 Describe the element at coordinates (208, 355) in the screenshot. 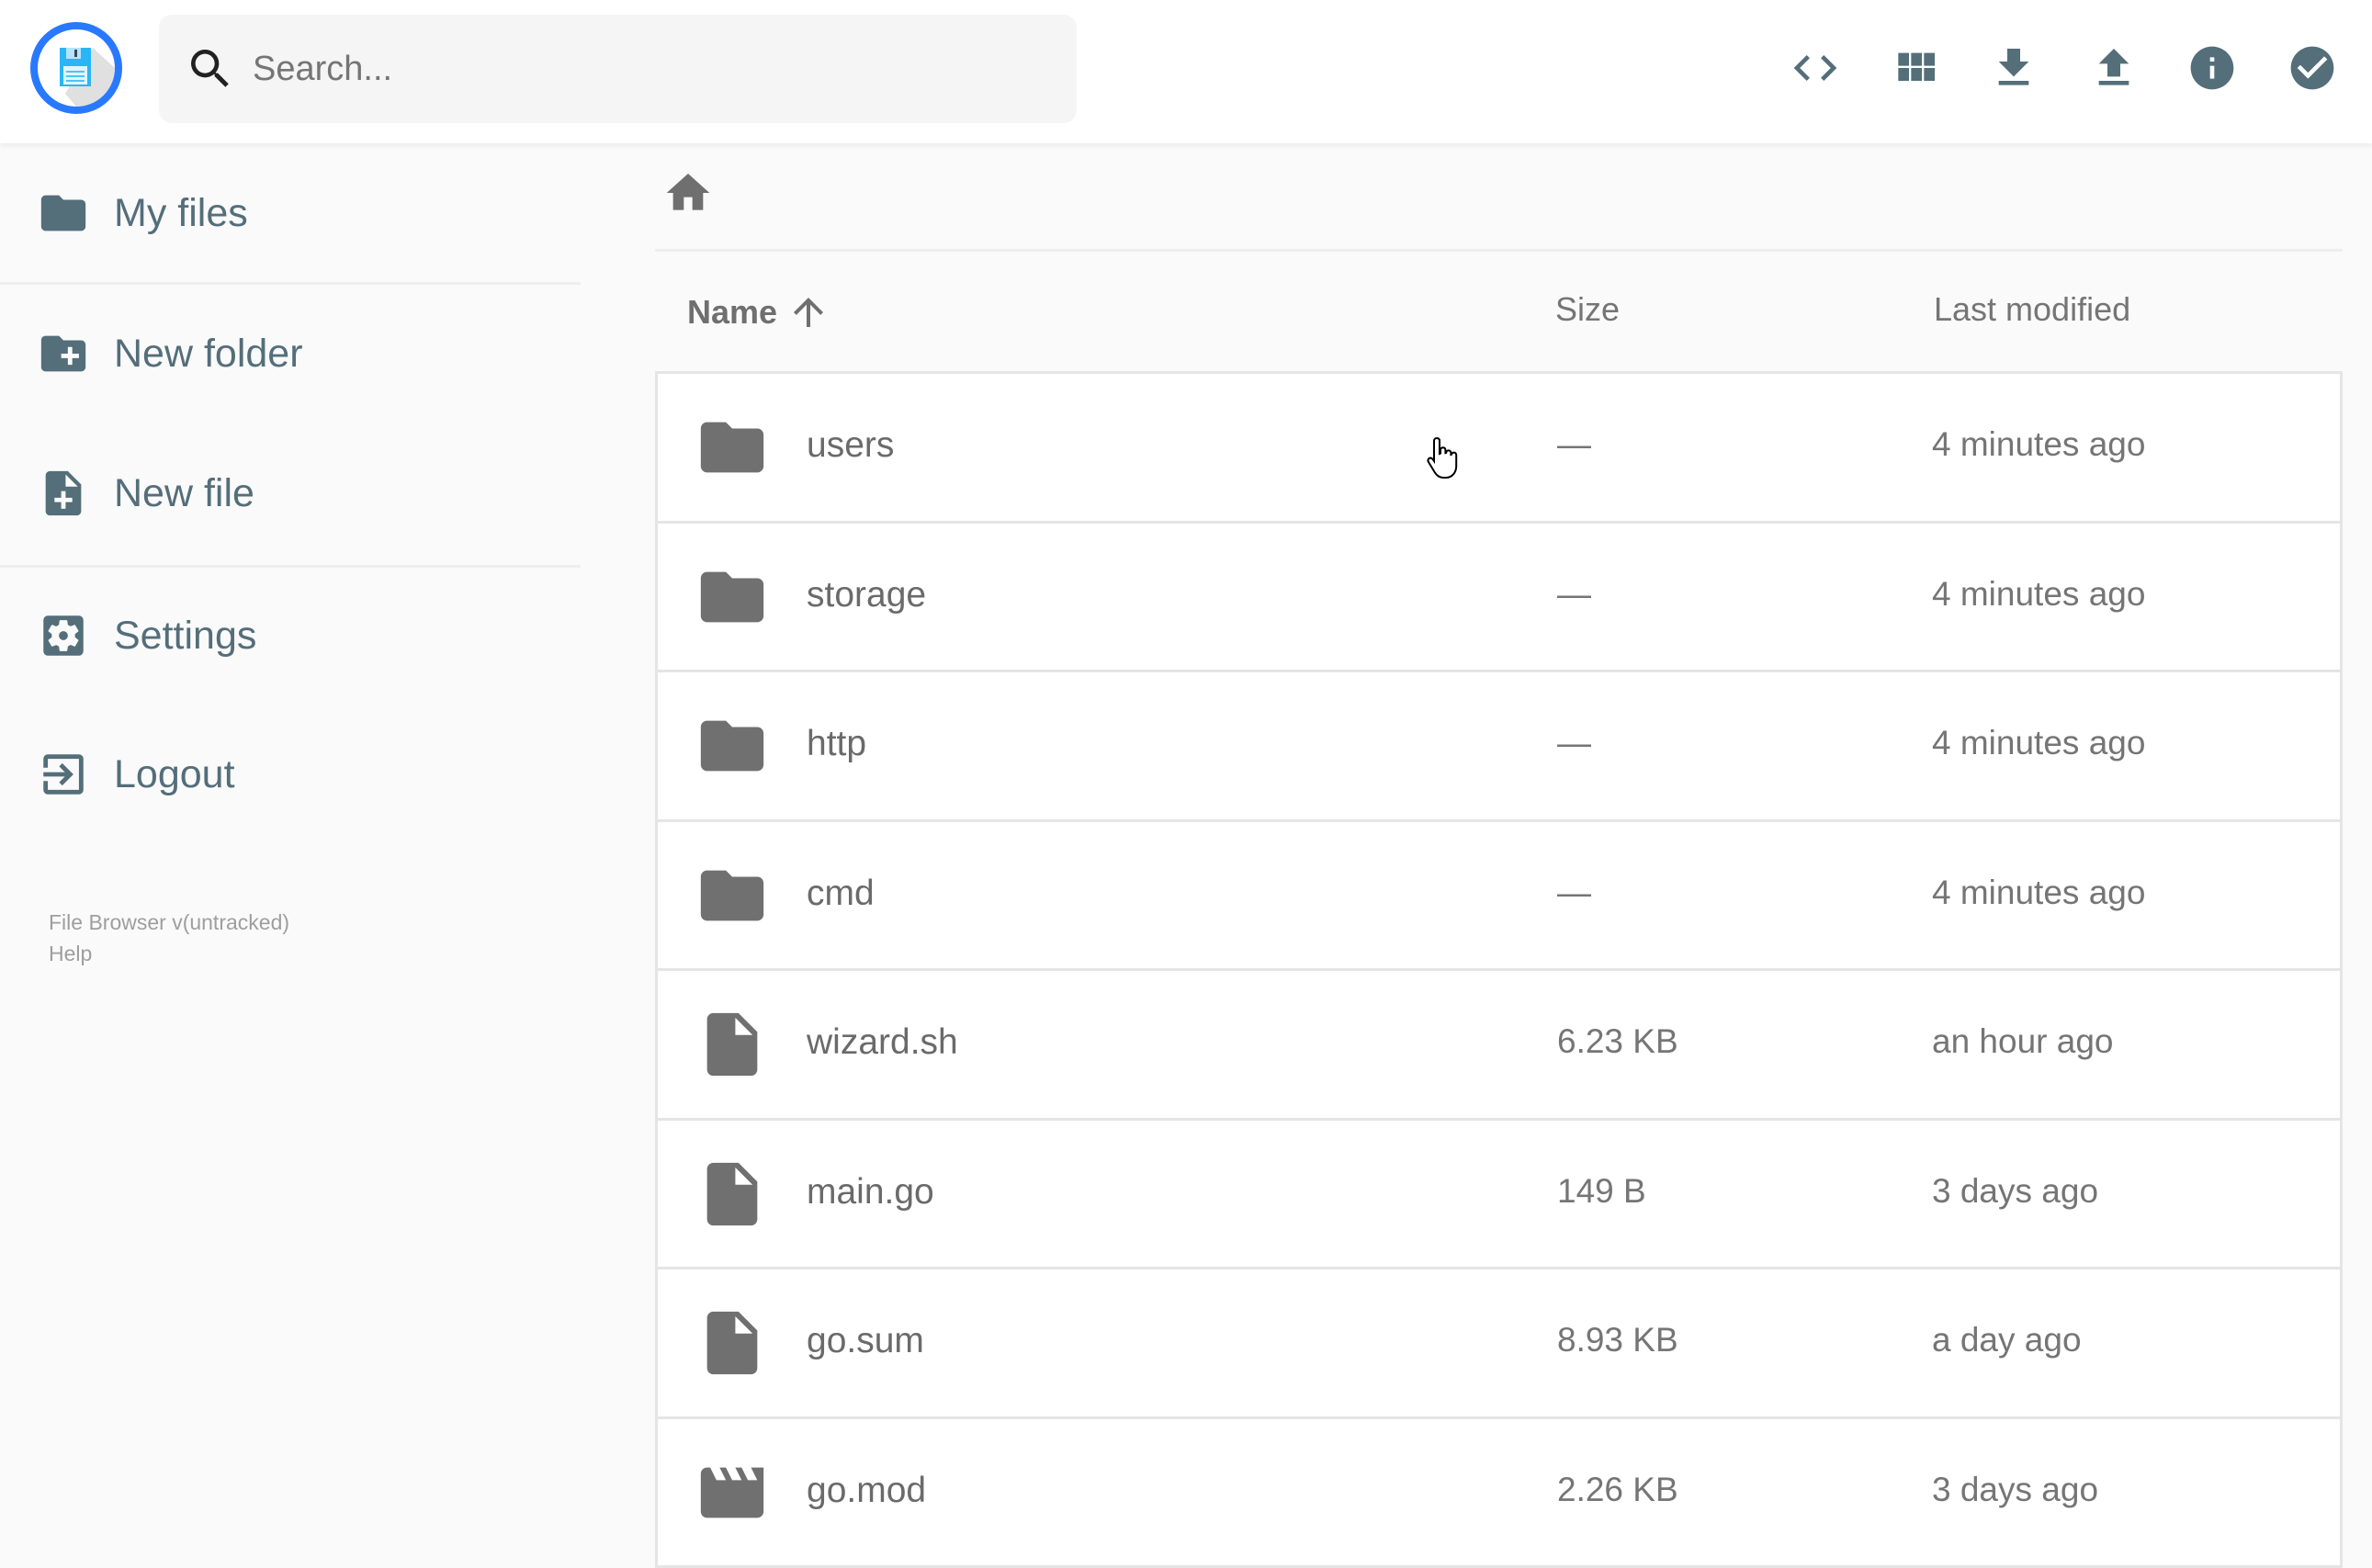

I see `sidebar-item-label: New folder` at that location.